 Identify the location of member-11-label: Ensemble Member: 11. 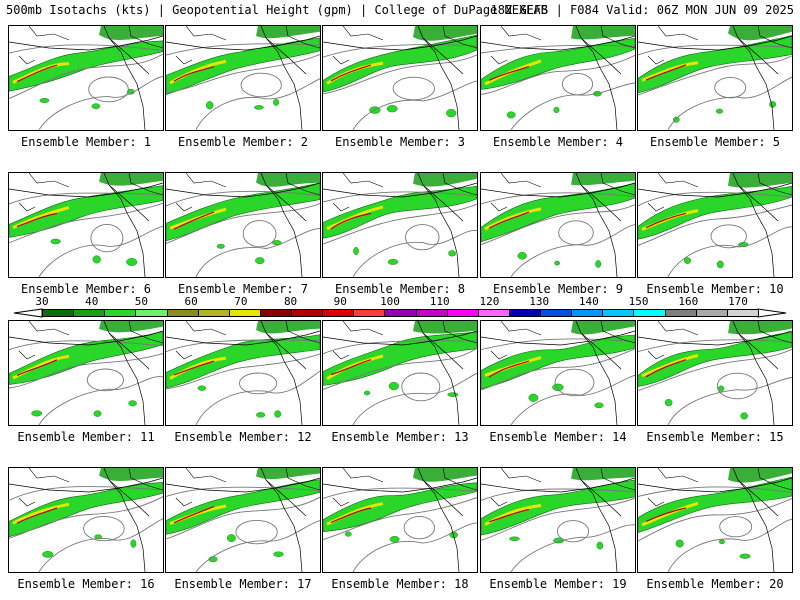
(86, 437).